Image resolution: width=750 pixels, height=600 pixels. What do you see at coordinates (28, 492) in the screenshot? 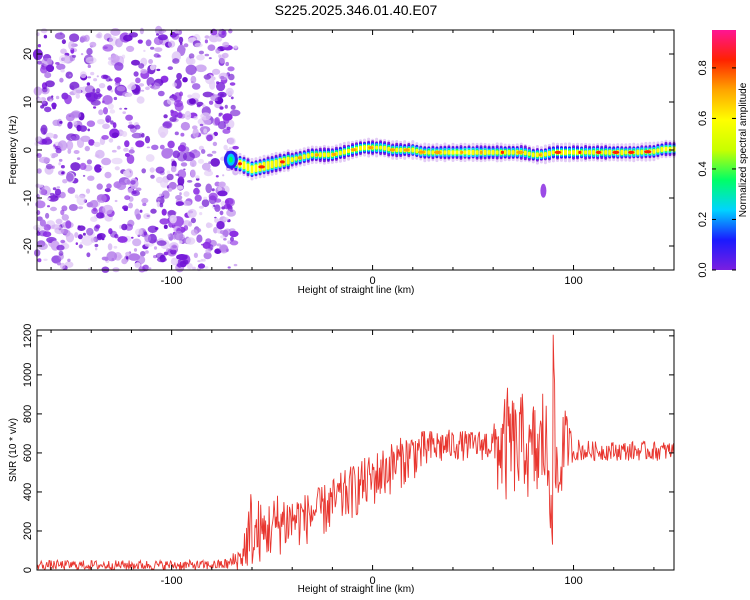
I see `y-tick-label: 400` at bounding box center [28, 492].